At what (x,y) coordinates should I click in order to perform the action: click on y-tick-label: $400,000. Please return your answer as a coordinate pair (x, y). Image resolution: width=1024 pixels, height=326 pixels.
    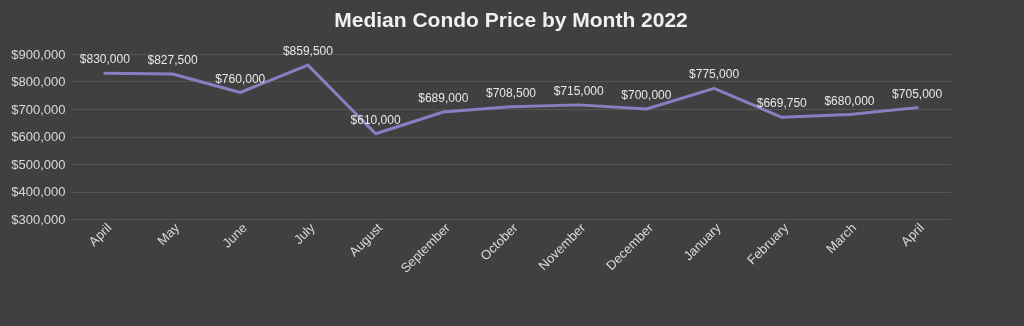
    Looking at the image, I should click on (38, 191).